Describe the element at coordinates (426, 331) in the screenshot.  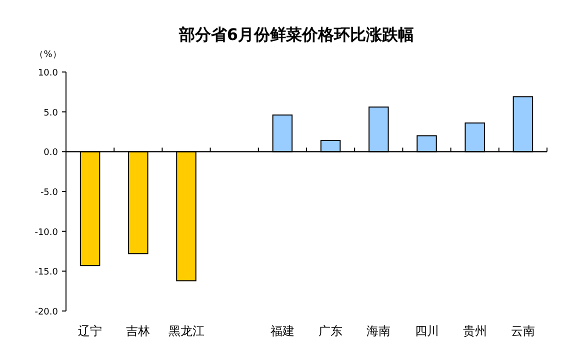
I see `x-tick-label: 四川` at that location.